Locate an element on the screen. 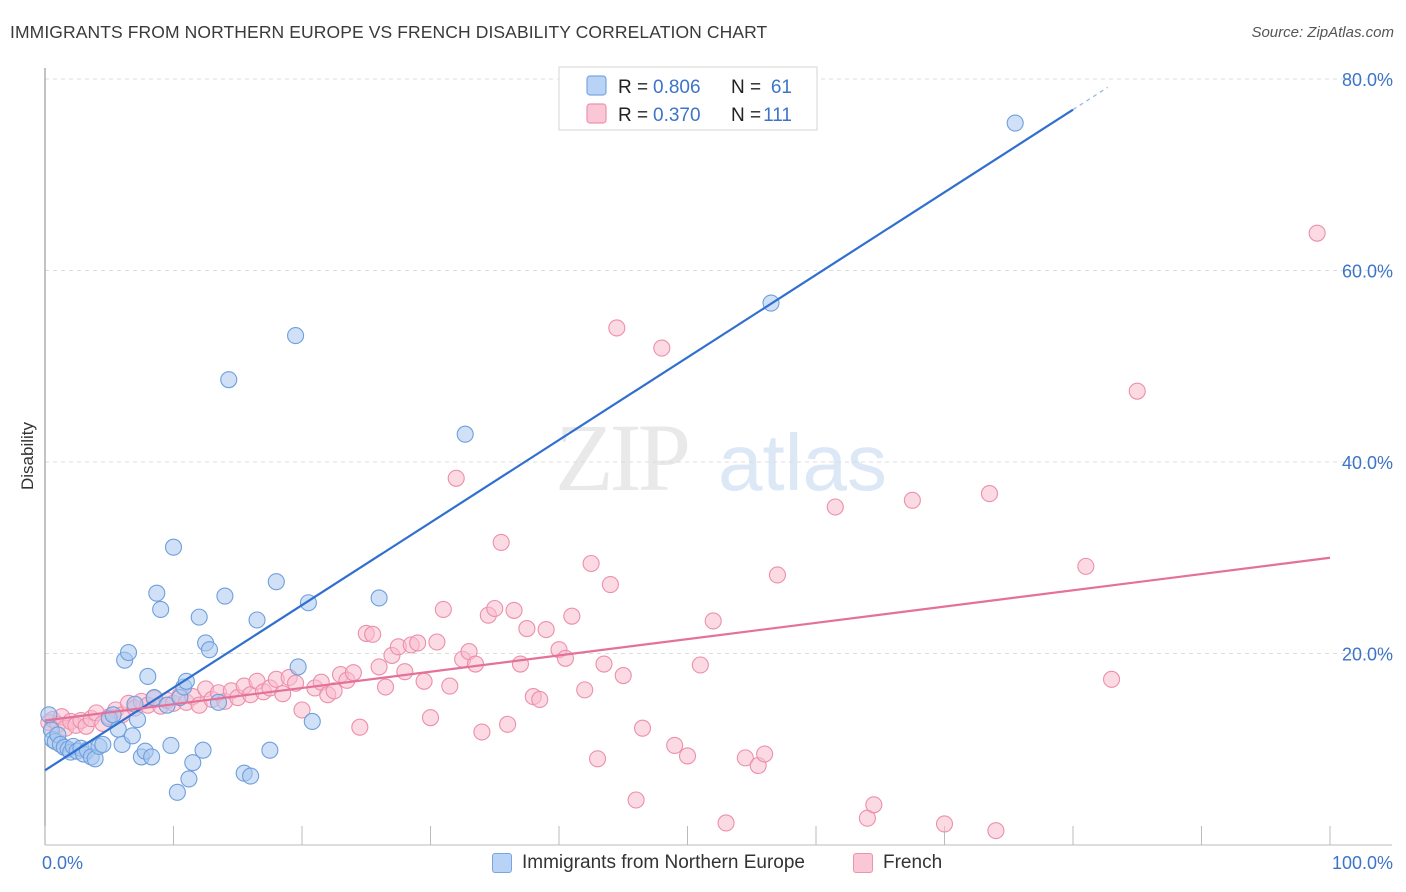 The image size is (1406, 892). y-tick-labels: 20.0% 40.0% 60.0% 80.0% is located at coordinates (1367, 367).